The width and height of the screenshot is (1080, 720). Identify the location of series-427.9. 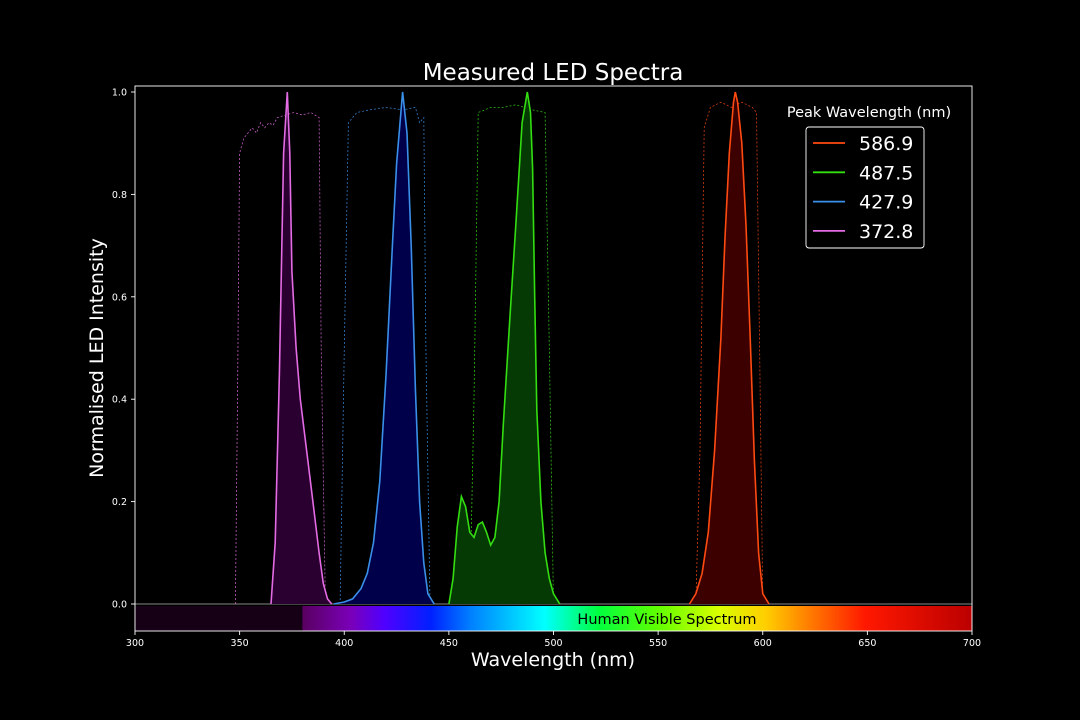
(384, 348).